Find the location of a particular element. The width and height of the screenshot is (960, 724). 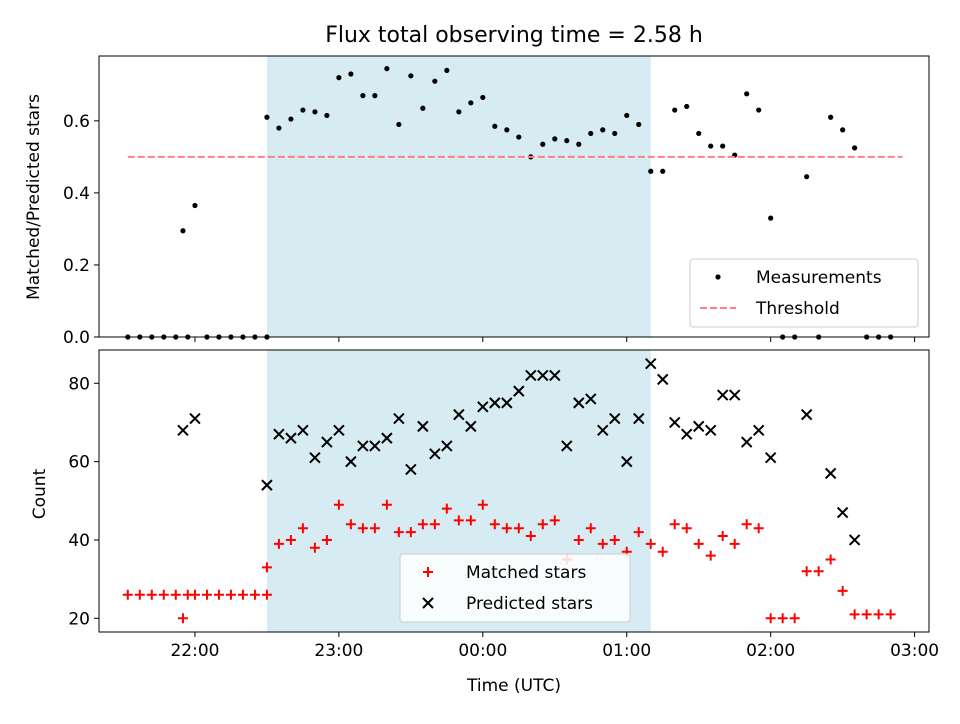

x-tick-label: 02:00 is located at coordinates (770, 651).